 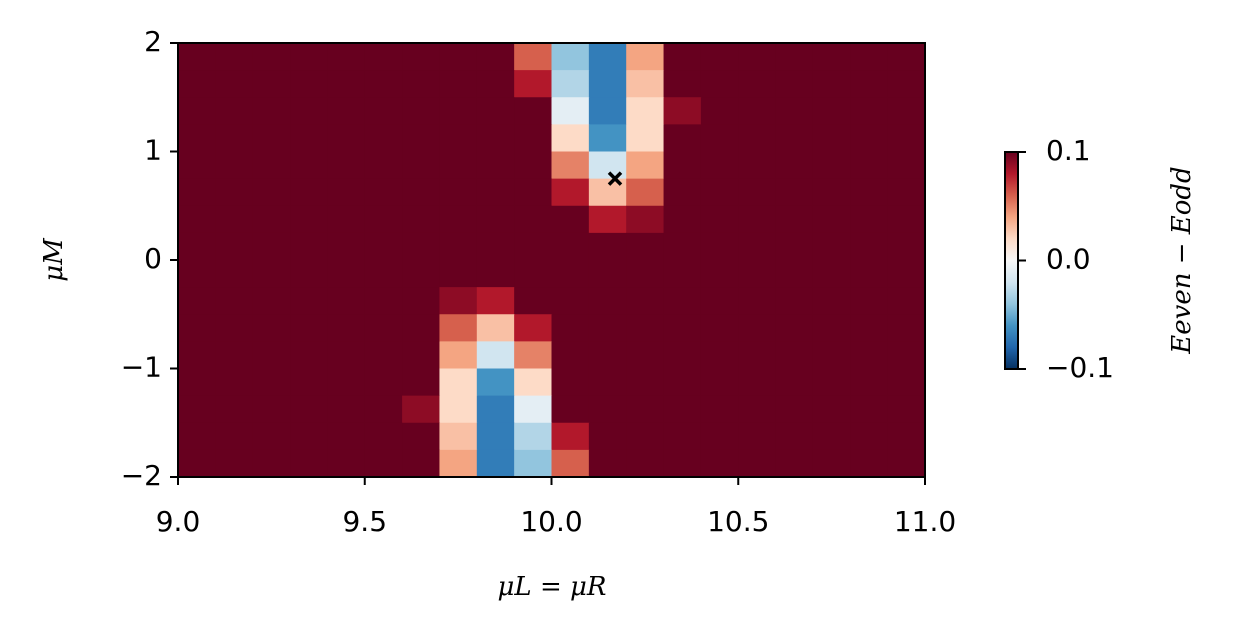 I want to click on y-tick-label: 1, so click(x=153, y=150).